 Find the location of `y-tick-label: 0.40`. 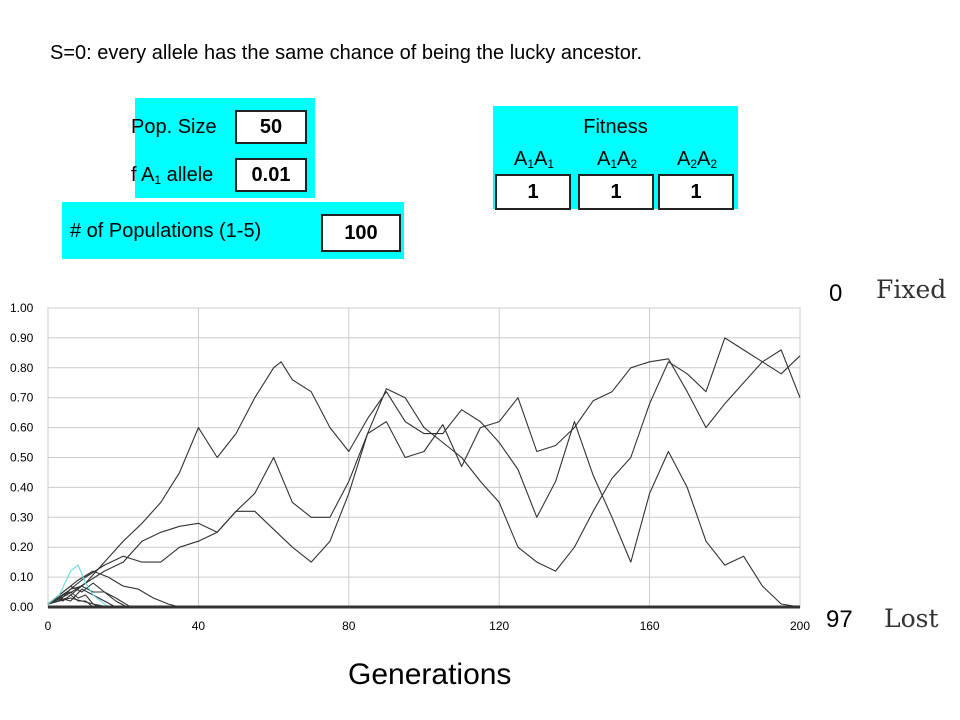

y-tick-label: 0.40 is located at coordinates (22, 487).